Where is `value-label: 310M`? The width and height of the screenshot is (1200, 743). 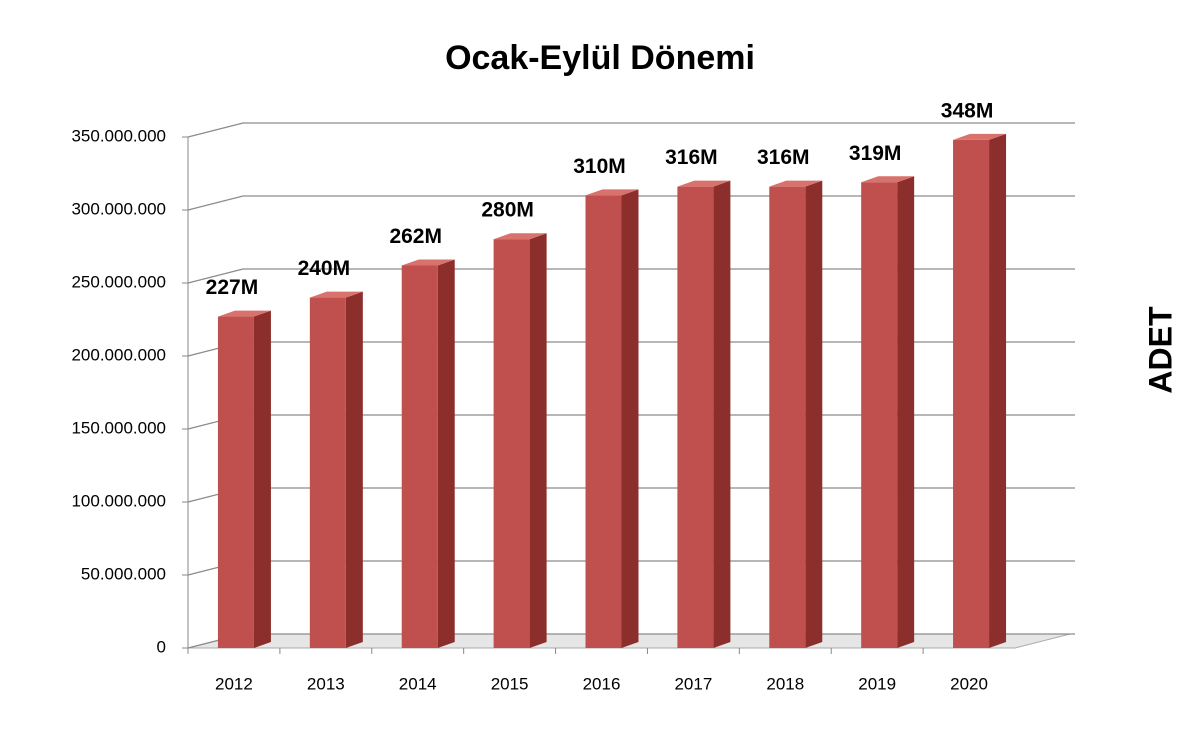 value-label: 310M is located at coordinates (599, 166).